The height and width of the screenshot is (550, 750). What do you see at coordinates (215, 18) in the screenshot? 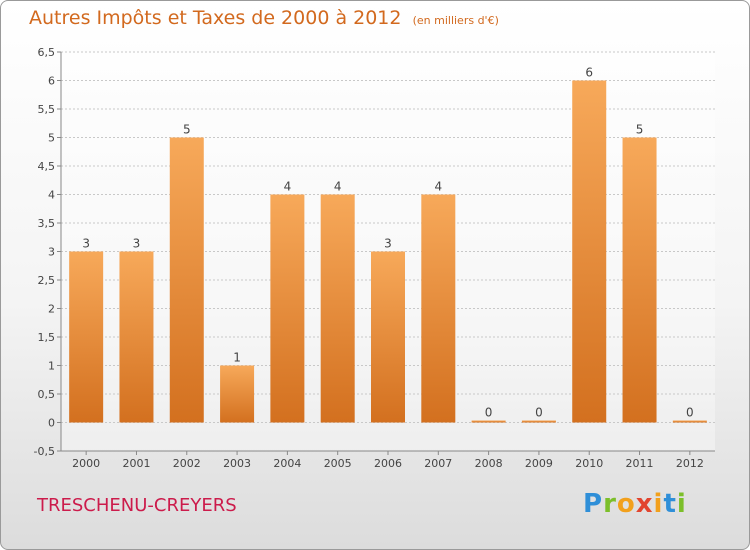
I see `chart-title-main: Autres Impôts et Taxes de 2000 à 2012` at bounding box center [215, 18].